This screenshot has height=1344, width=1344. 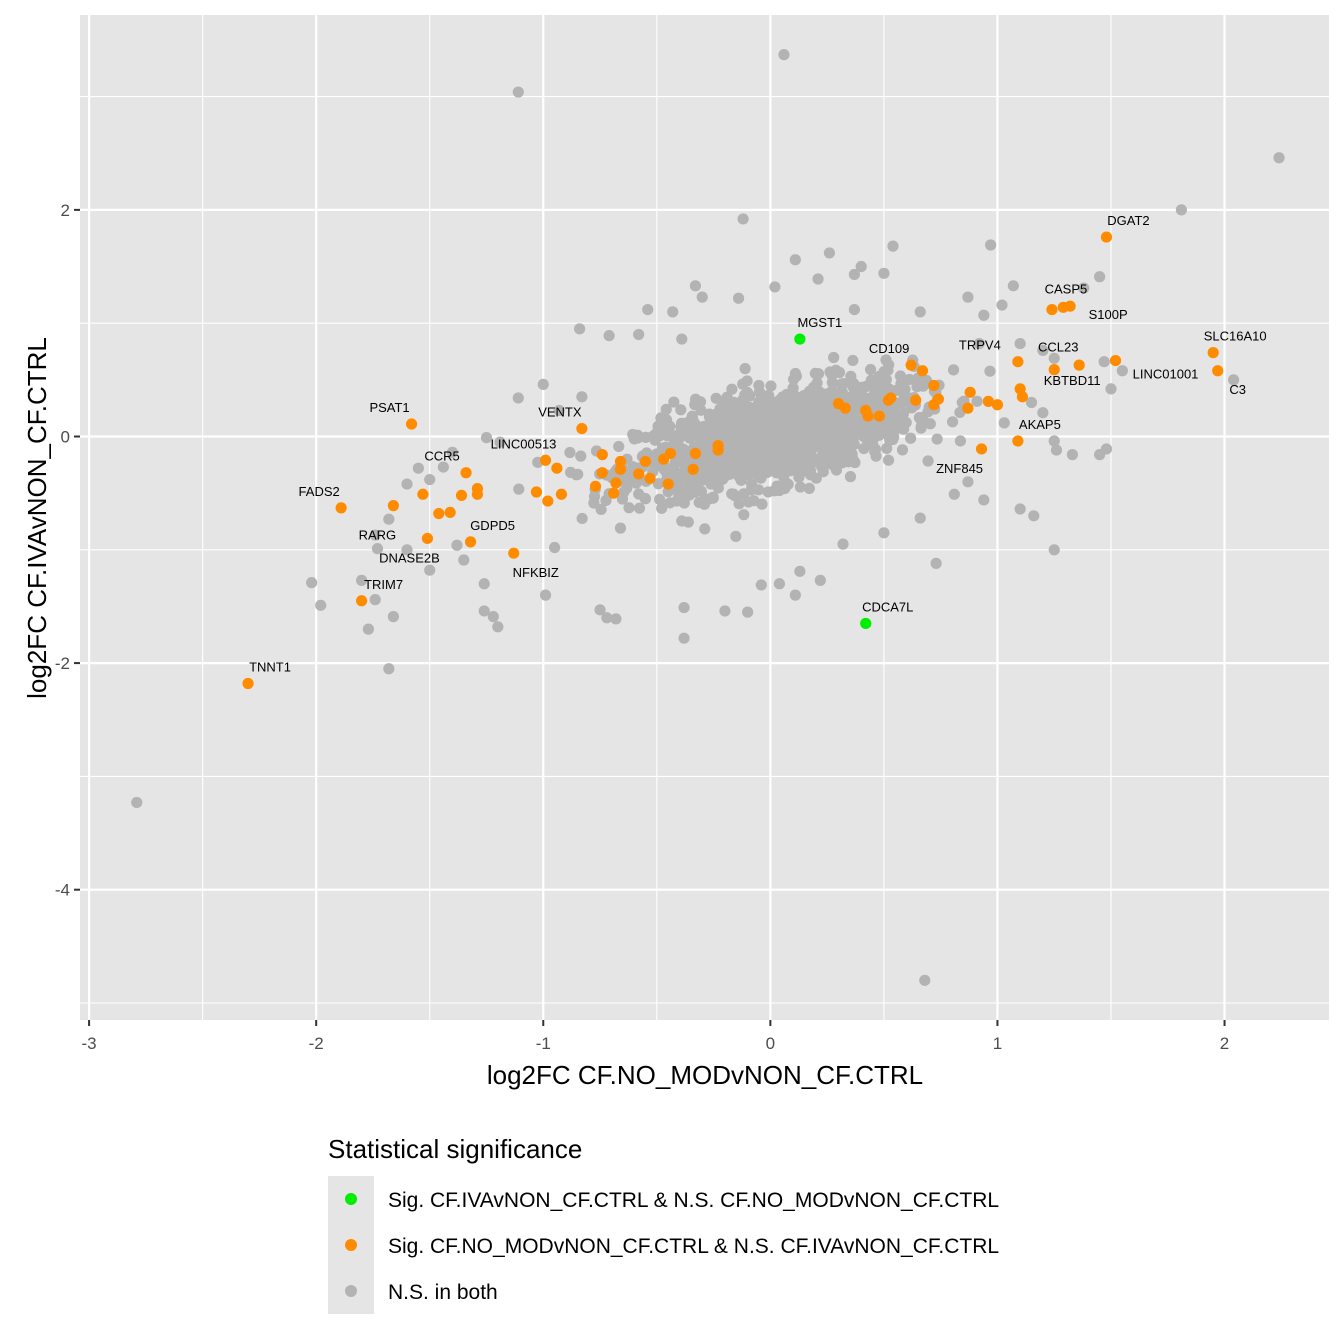 I want to click on y-tick-label: -4, so click(x=62, y=890).